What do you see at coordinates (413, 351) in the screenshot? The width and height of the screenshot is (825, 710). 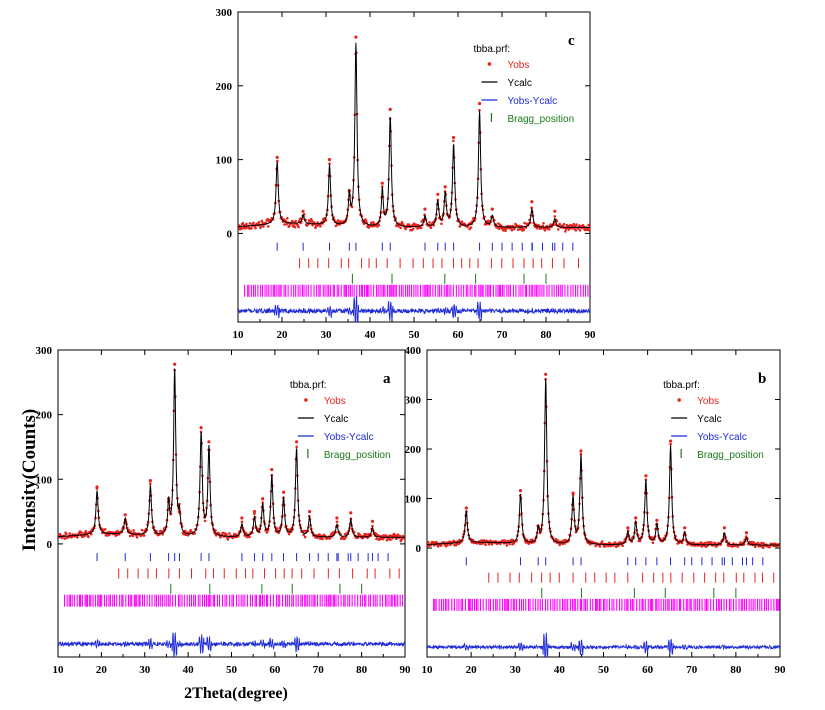 I see `y-tick-label: 400` at bounding box center [413, 351].